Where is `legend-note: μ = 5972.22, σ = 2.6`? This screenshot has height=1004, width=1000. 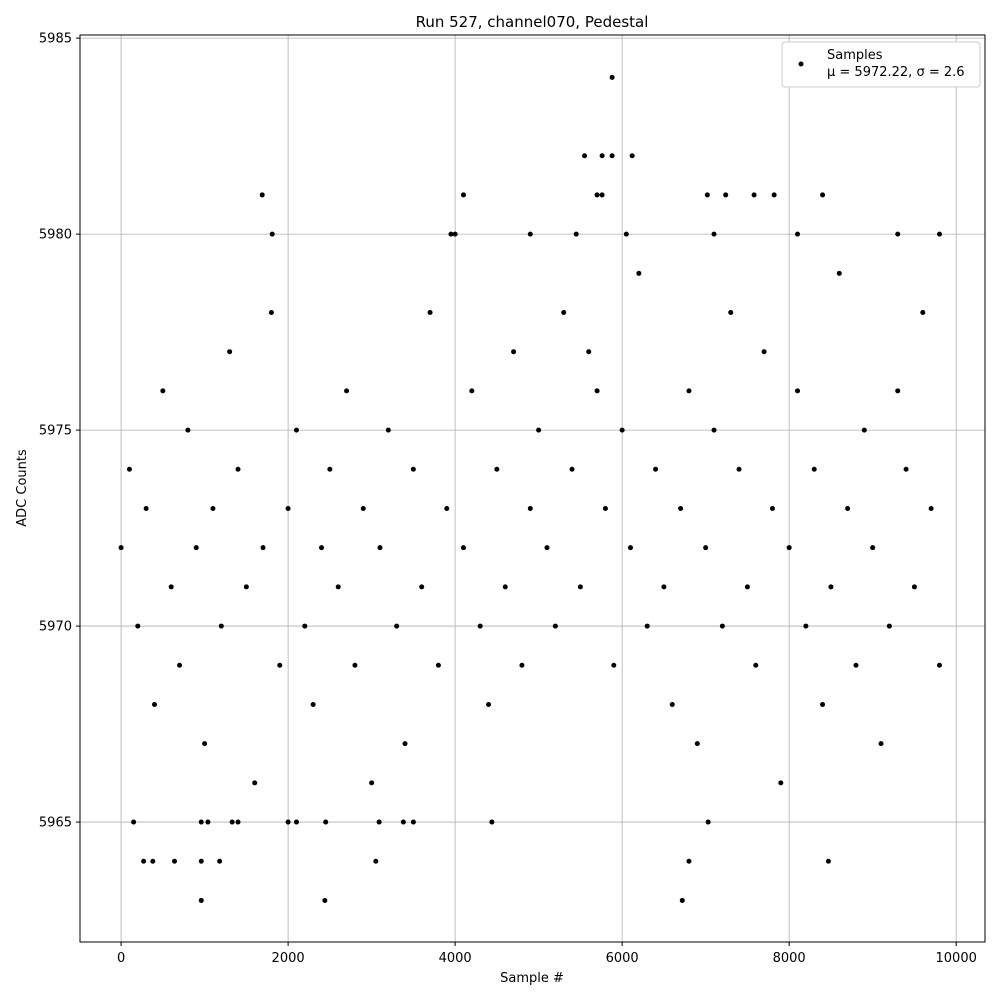 legend-note: μ = 5972.22, σ = 2.6 is located at coordinates (896, 72).